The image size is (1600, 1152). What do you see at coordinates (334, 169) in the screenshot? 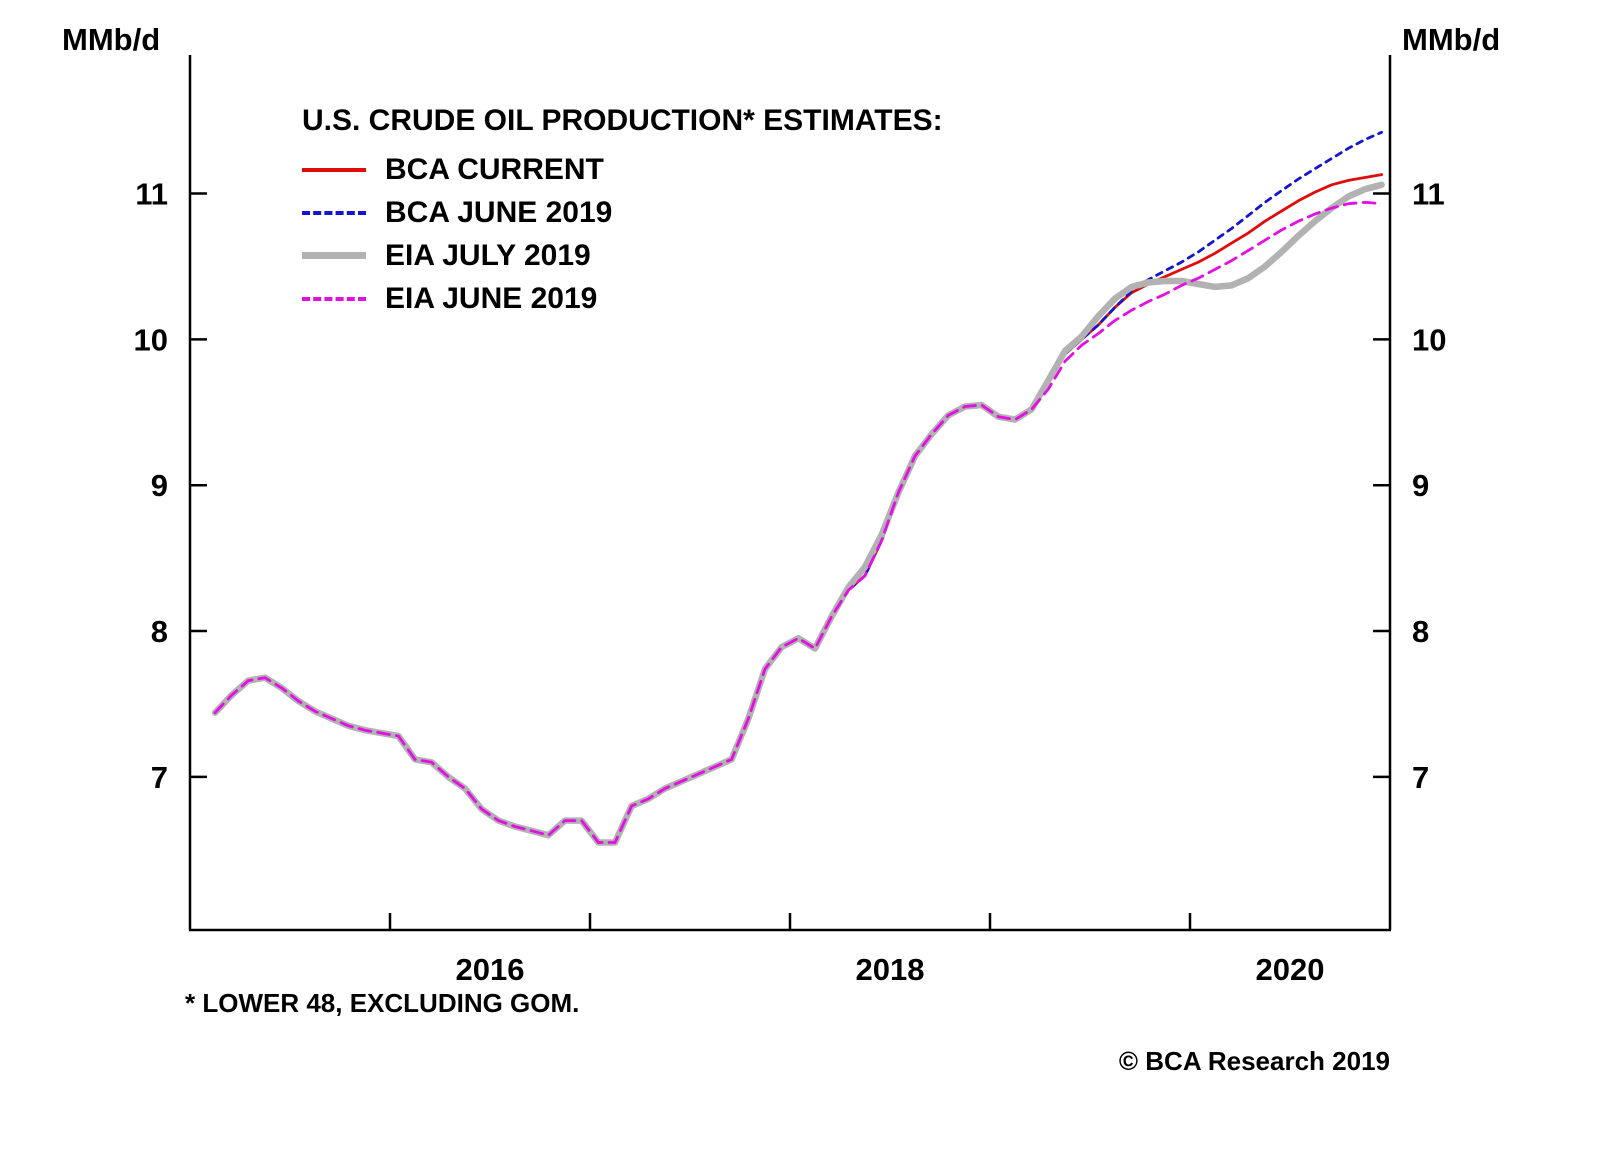
I see `legend-line-sample-red-solid` at bounding box center [334, 169].